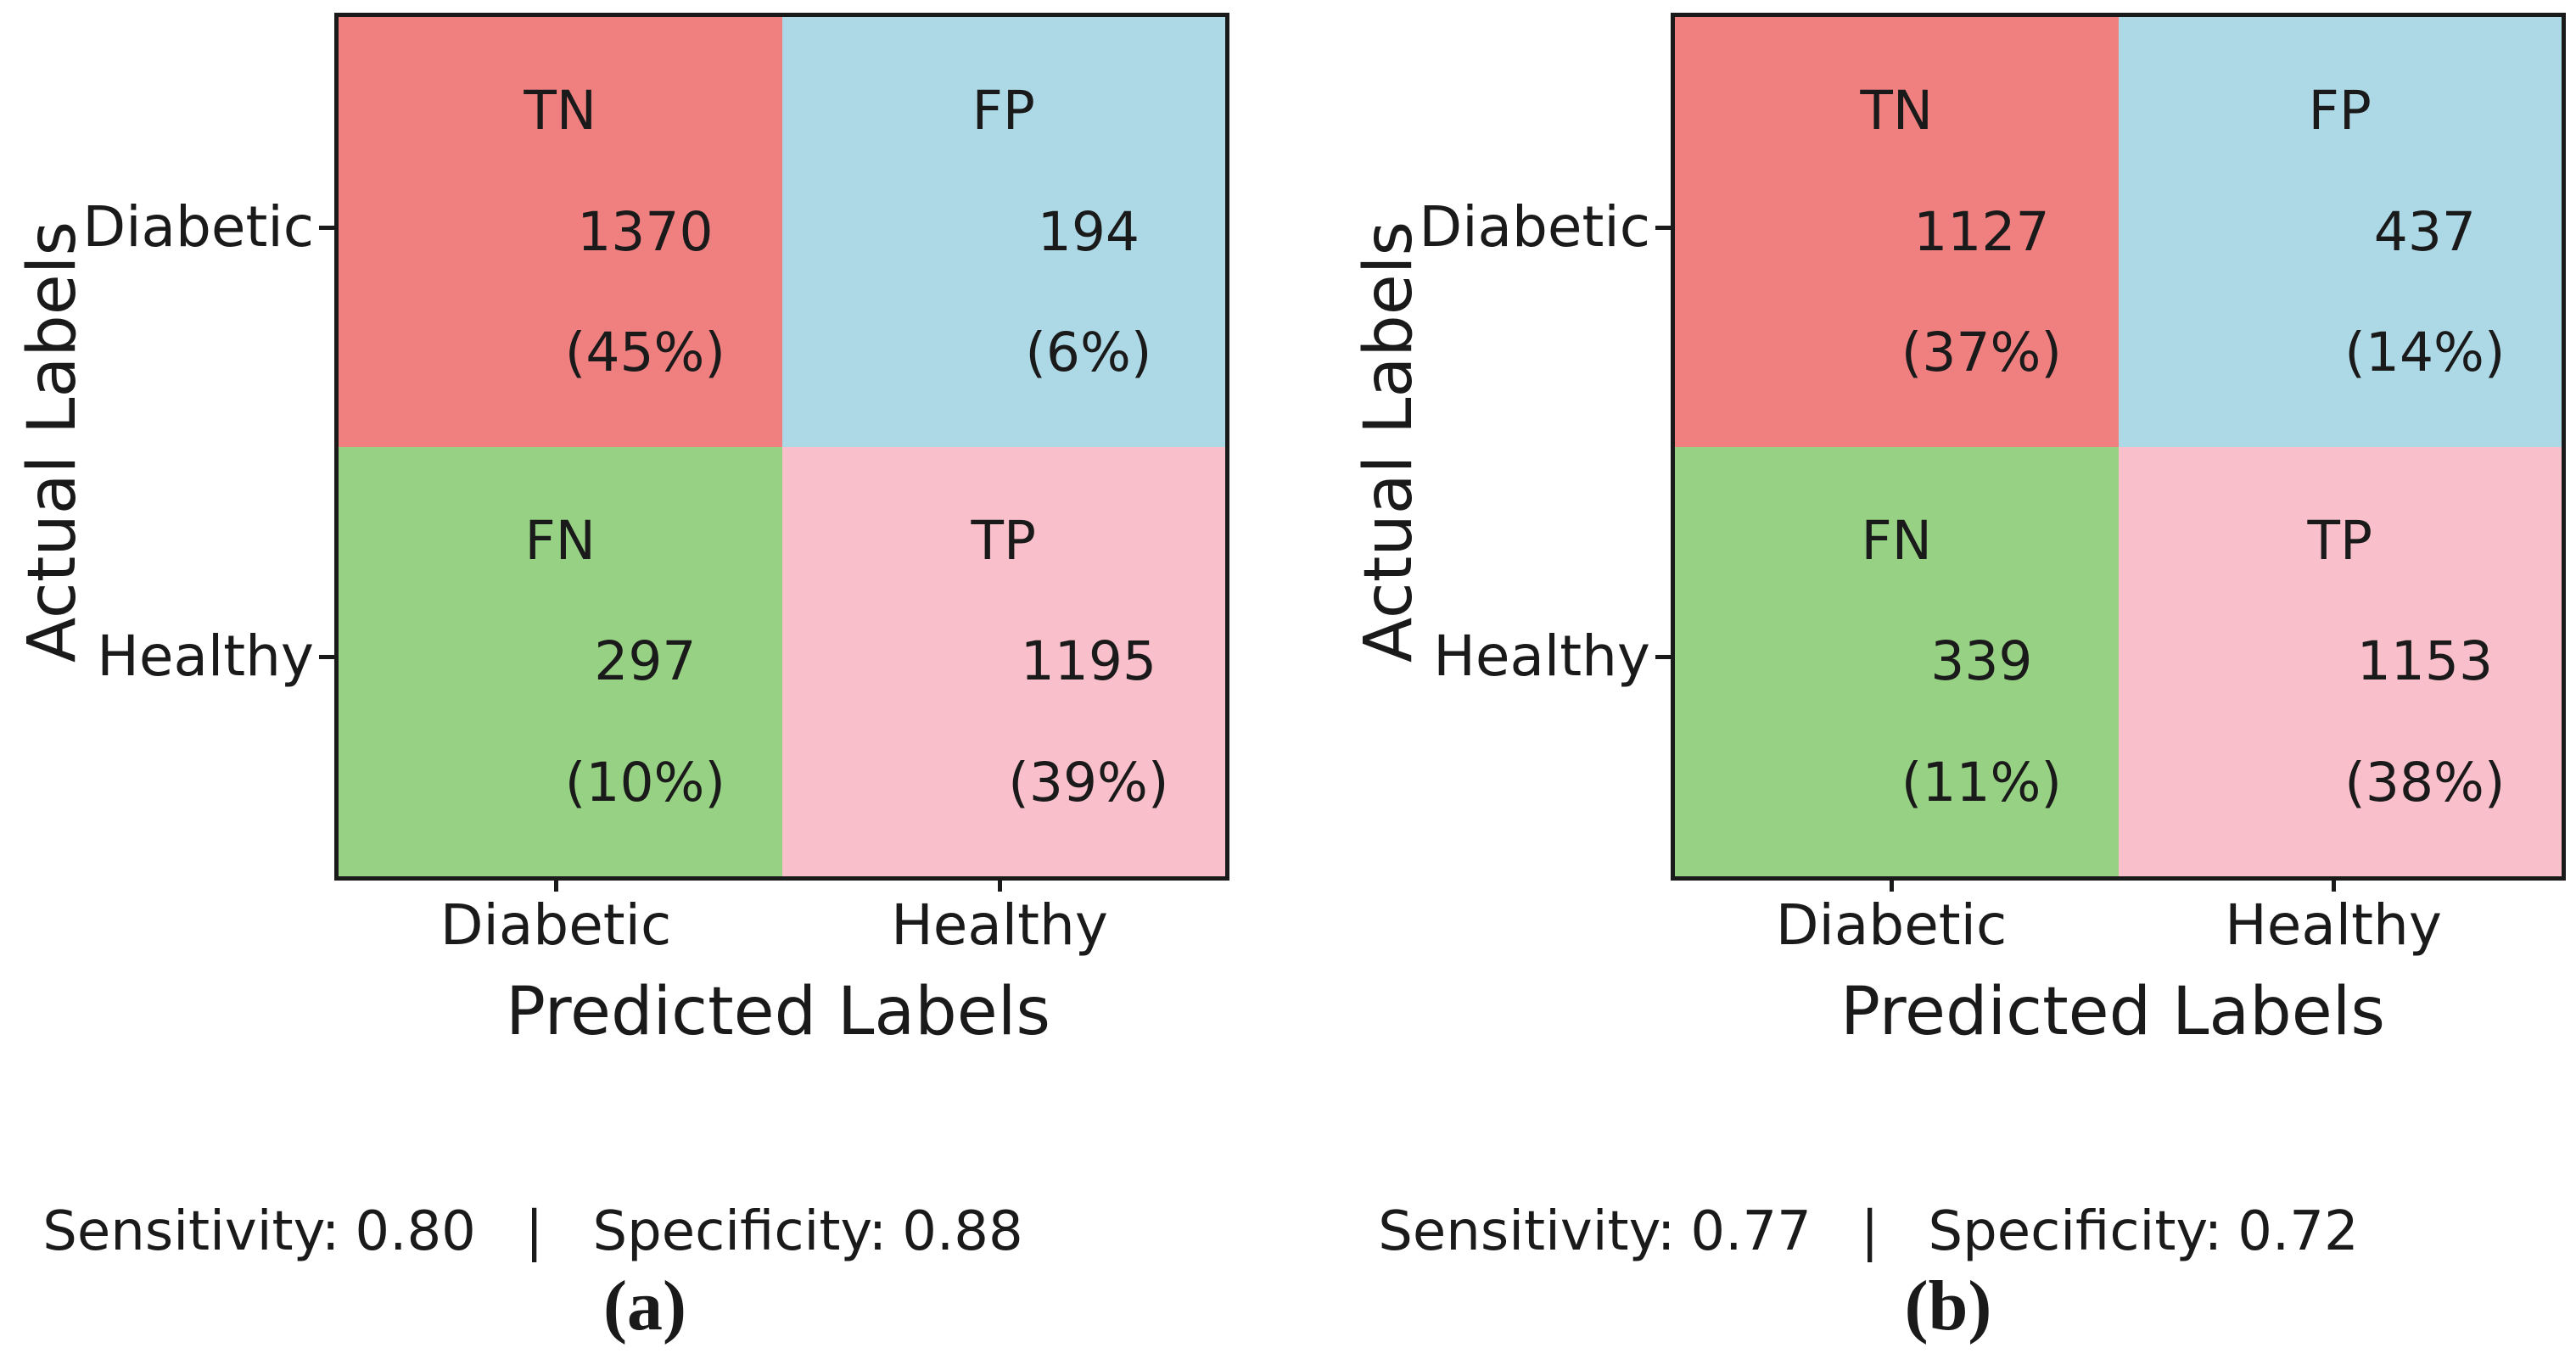  Describe the element at coordinates (645, 782) in the screenshot. I see `cell-percent: (10%)` at that location.